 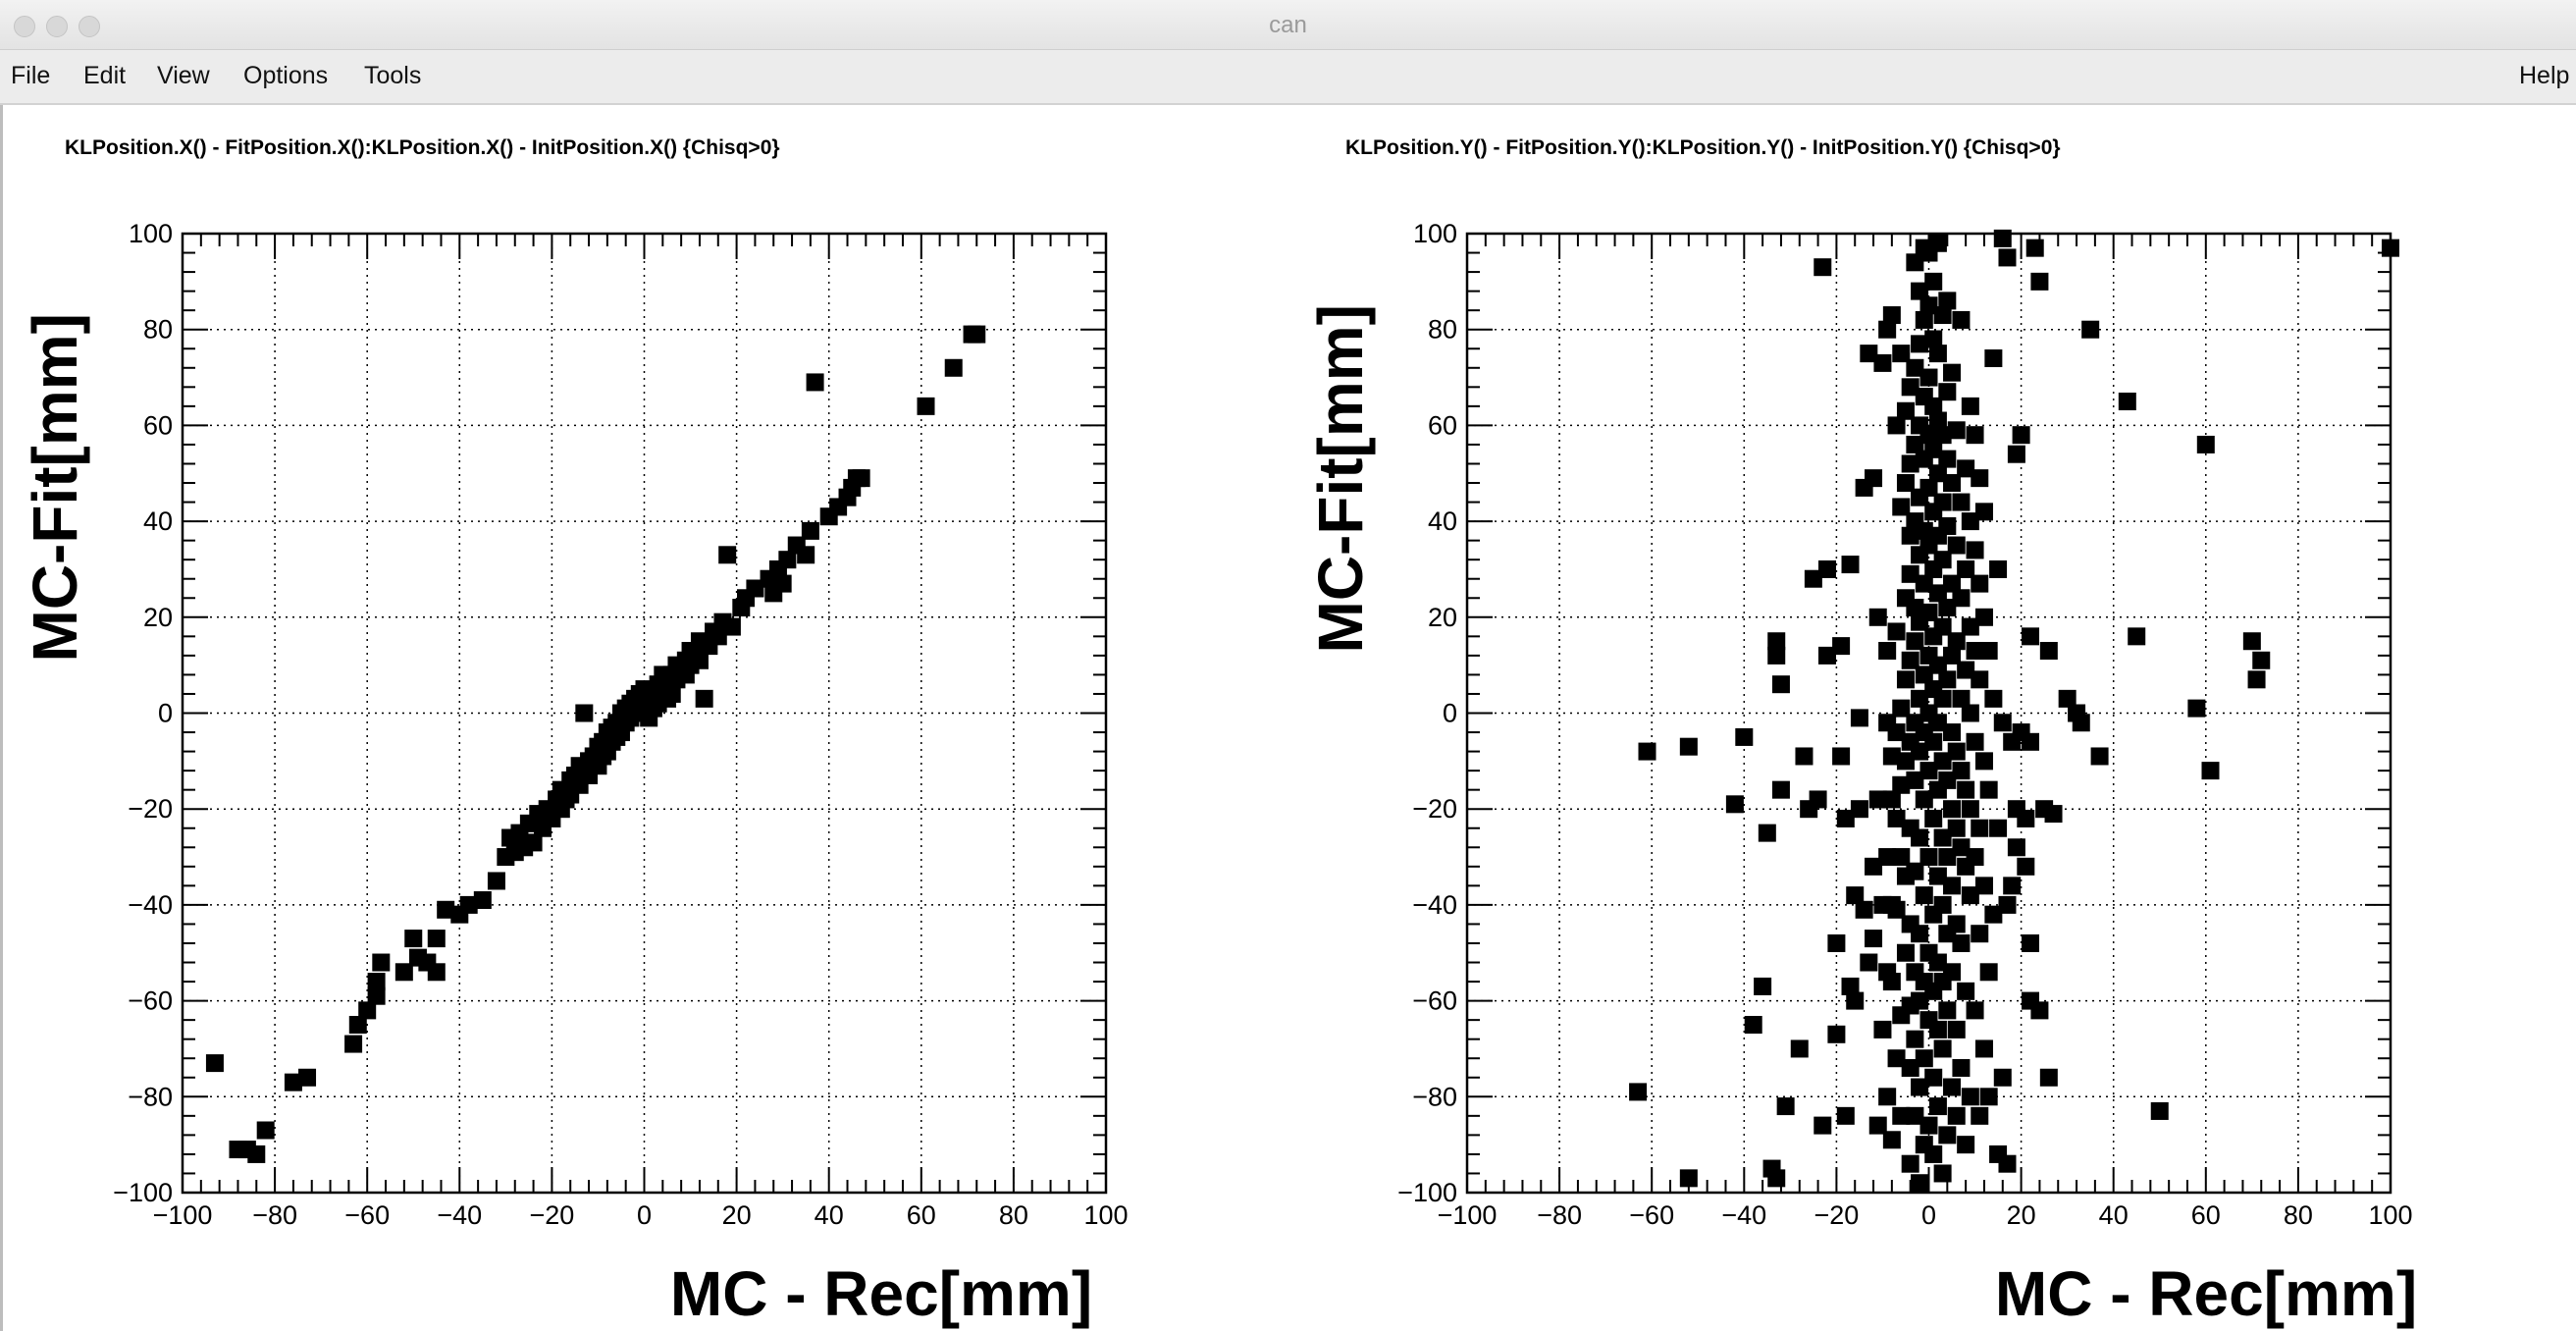 I want to click on y-tick-label: −100, so click(x=1427, y=1192).